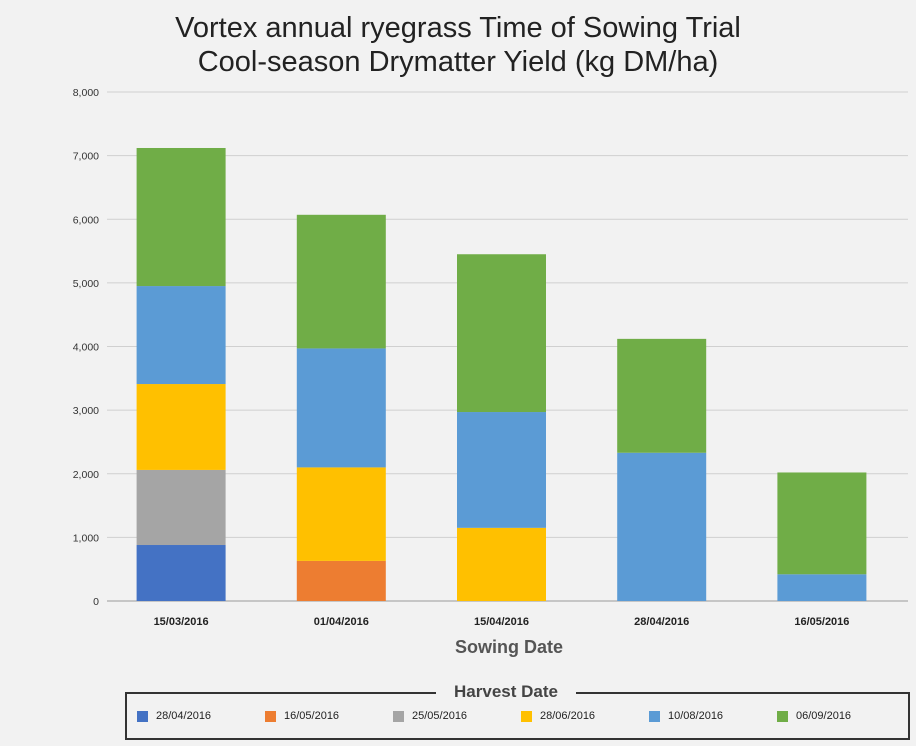  What do you see at coordinates (568, 716) in the screenshot?
I see `legend-label: 28/06/2016` at bounding box center [568, 716].